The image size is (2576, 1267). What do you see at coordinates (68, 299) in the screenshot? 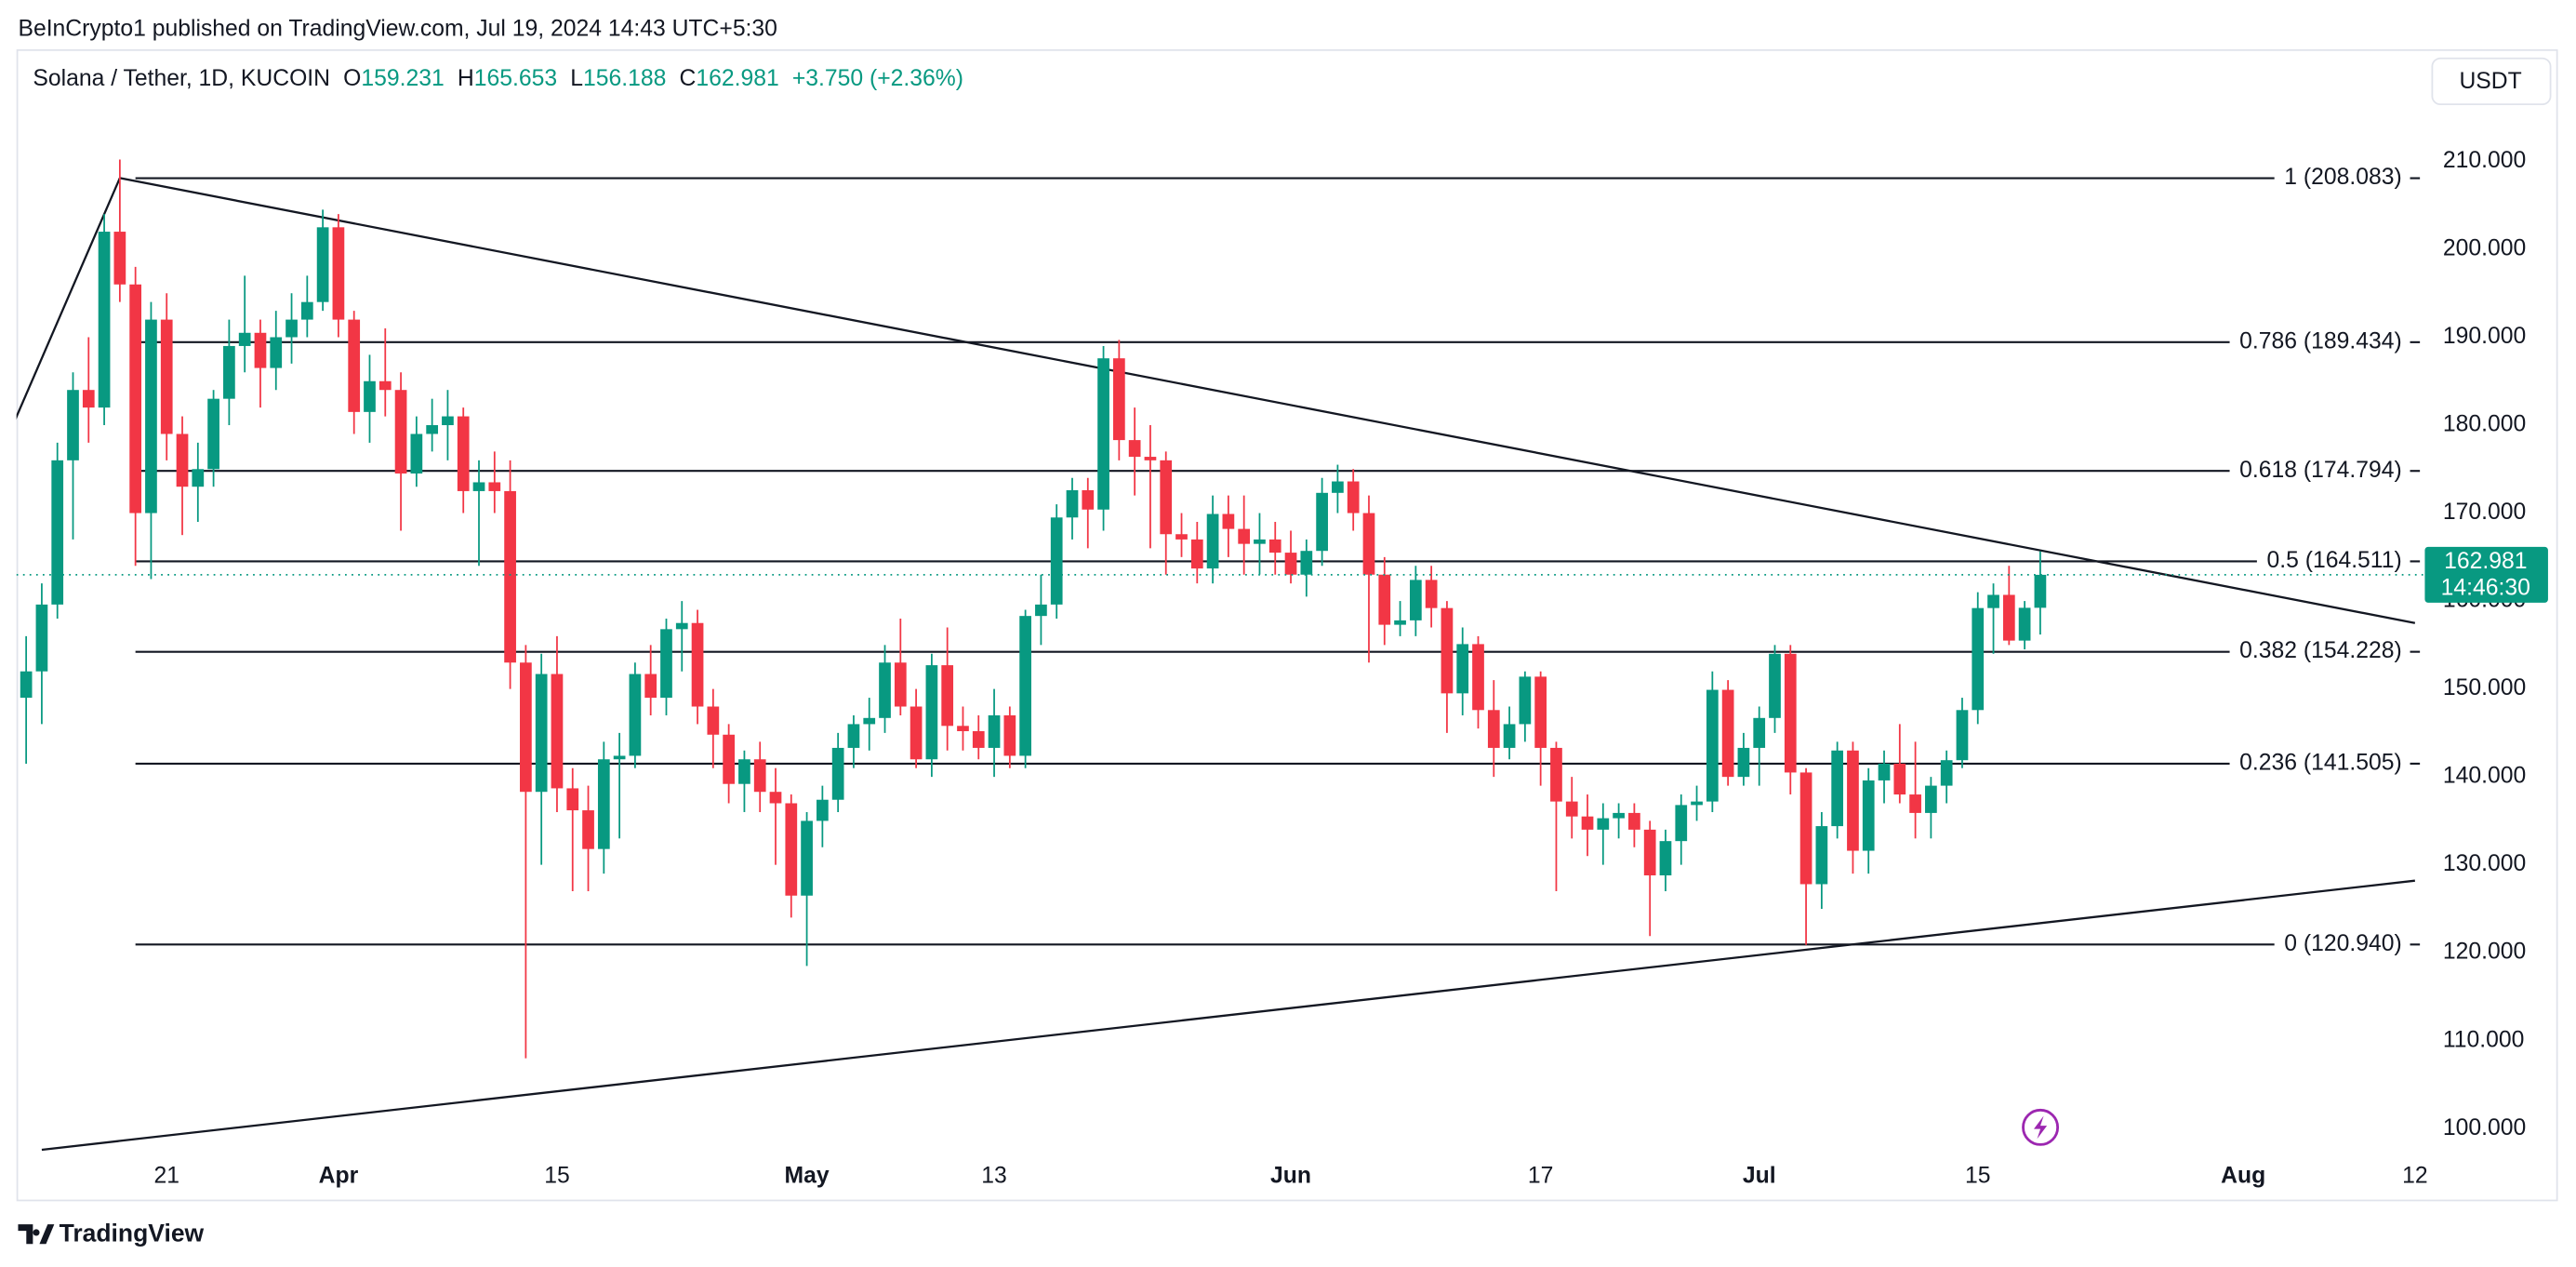
I see `trend-line` at bounding box center [68, 299].